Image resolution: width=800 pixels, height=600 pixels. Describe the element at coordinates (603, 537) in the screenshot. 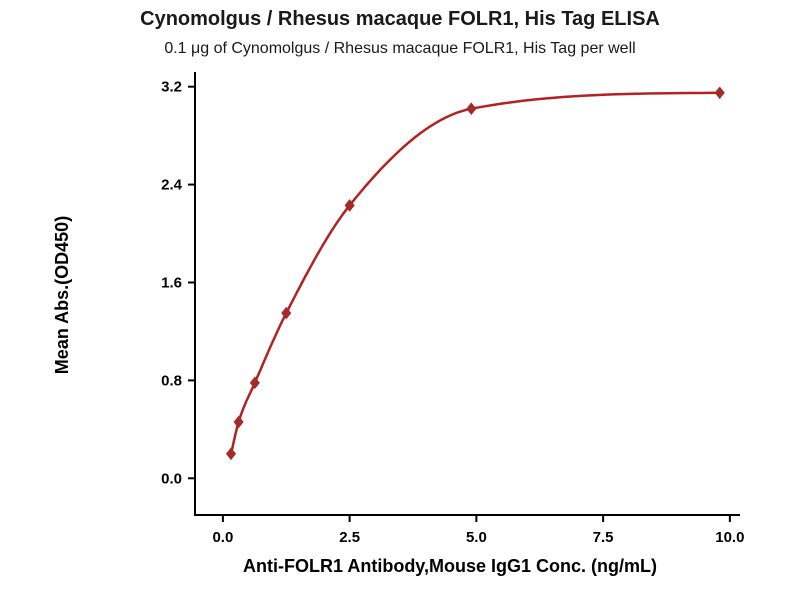

I see `x-tick-label: 7.5` at that location.